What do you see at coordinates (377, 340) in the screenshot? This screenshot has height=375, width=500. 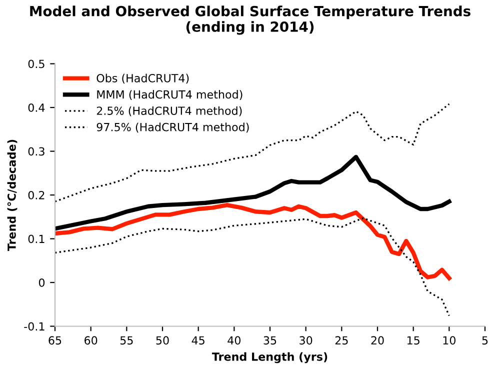 I see `x-tick-label: 20` at bounding box center [377, 340].